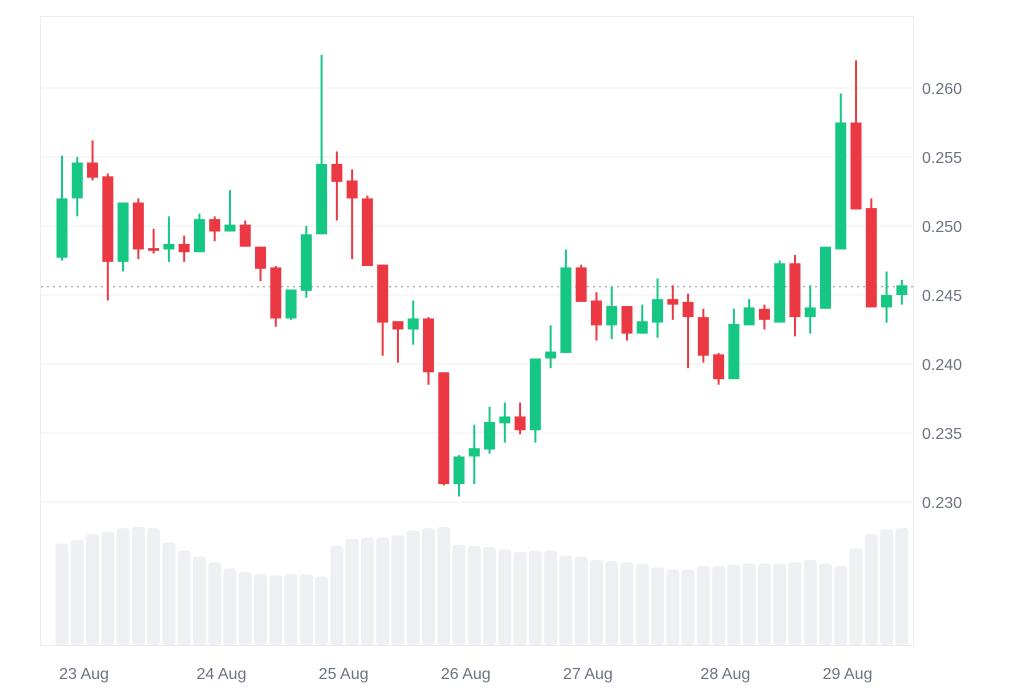 The image size is (1024, 688). Describe the element at coordinates (942, 227) in the screenshot. I see `y-tick-label: 0.250` at that location.